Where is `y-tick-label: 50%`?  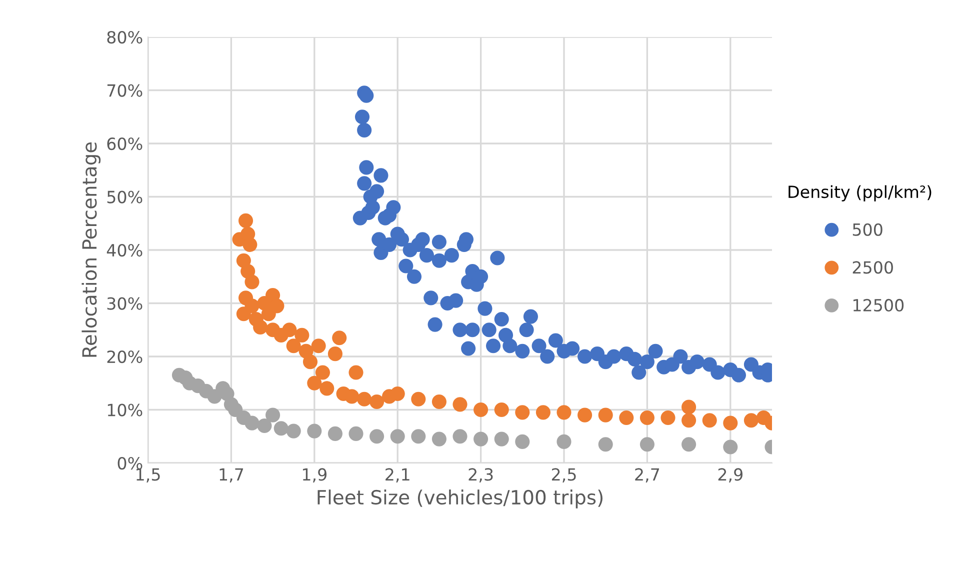 y-tick-label: 50% is located at coordinates (124, 197).